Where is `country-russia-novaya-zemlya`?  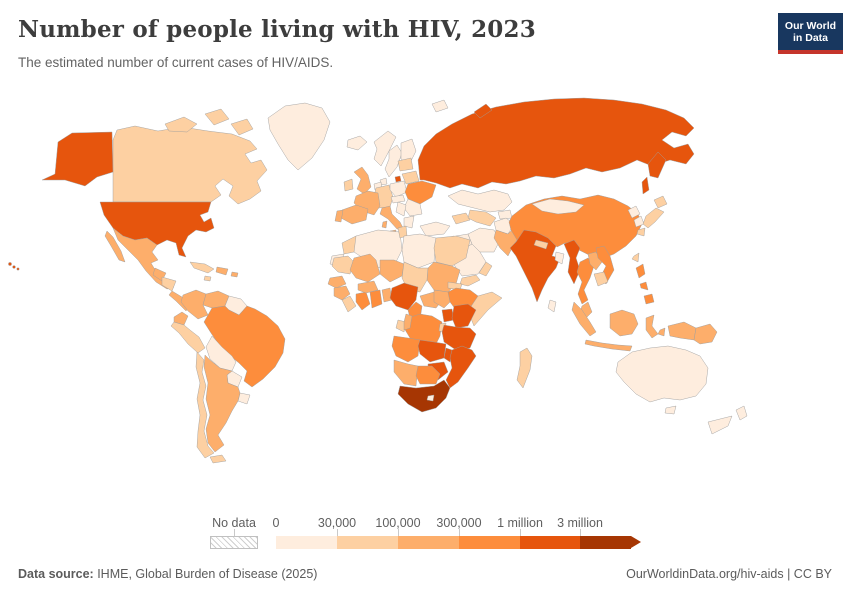
country-russia-novaya-zemlya is located at coordinates (483, 111).